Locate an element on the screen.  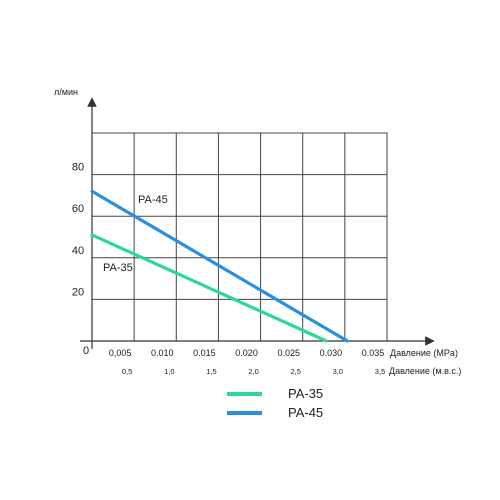
x2-tick-label: 3,0 is located at coordinates (338, 371).